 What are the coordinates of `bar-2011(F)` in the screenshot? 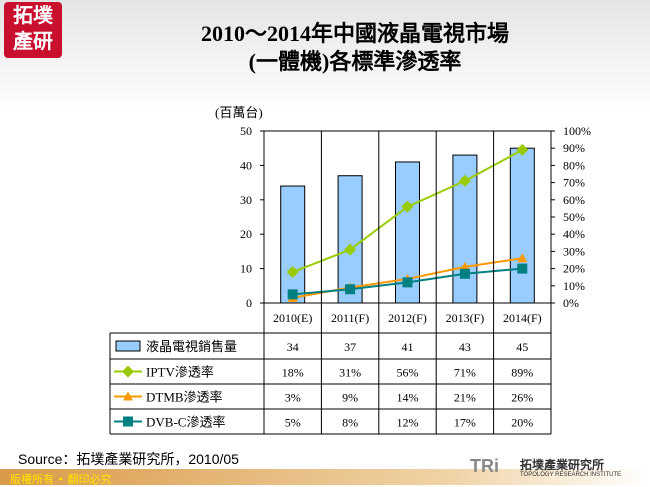 It's located at (350, 239).